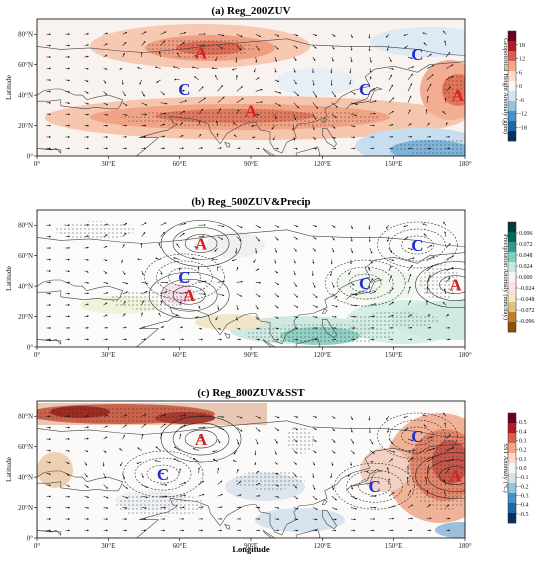 Image resolution: width=550 pixels, height=562 pixels. Describe the element at coordinates (524, 497) in the screenshot. I see `colorbar-tick-label: -0.3` at that location.